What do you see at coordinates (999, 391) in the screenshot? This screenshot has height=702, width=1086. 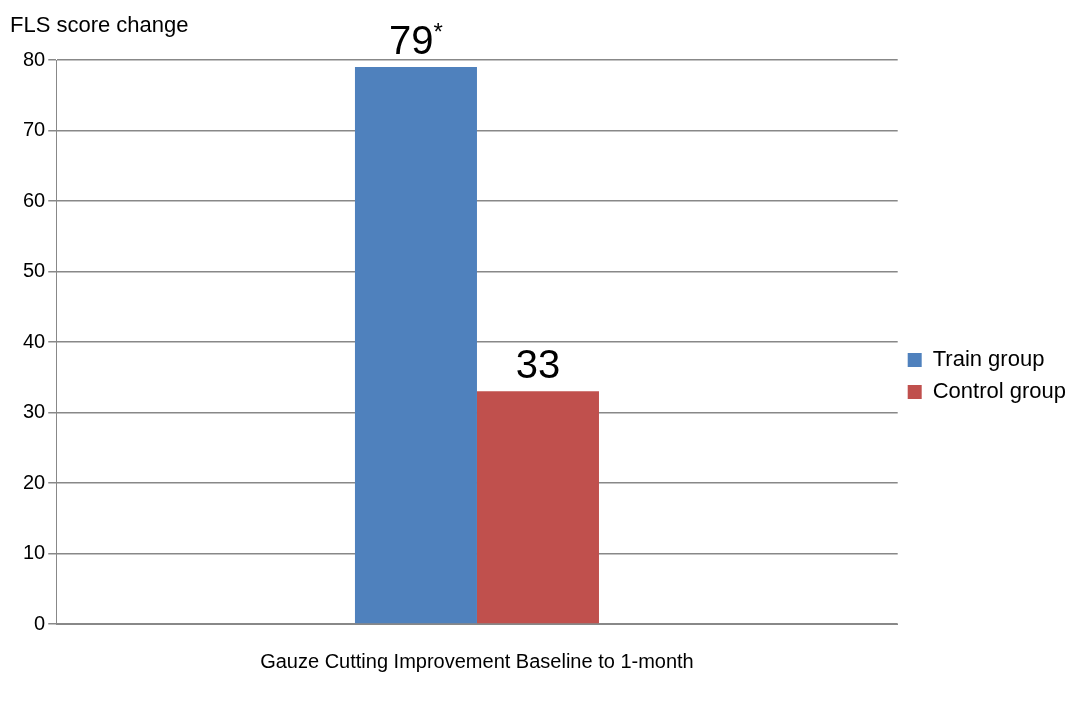 I see `legend-label: Control group` at bounding box center [999, 391].